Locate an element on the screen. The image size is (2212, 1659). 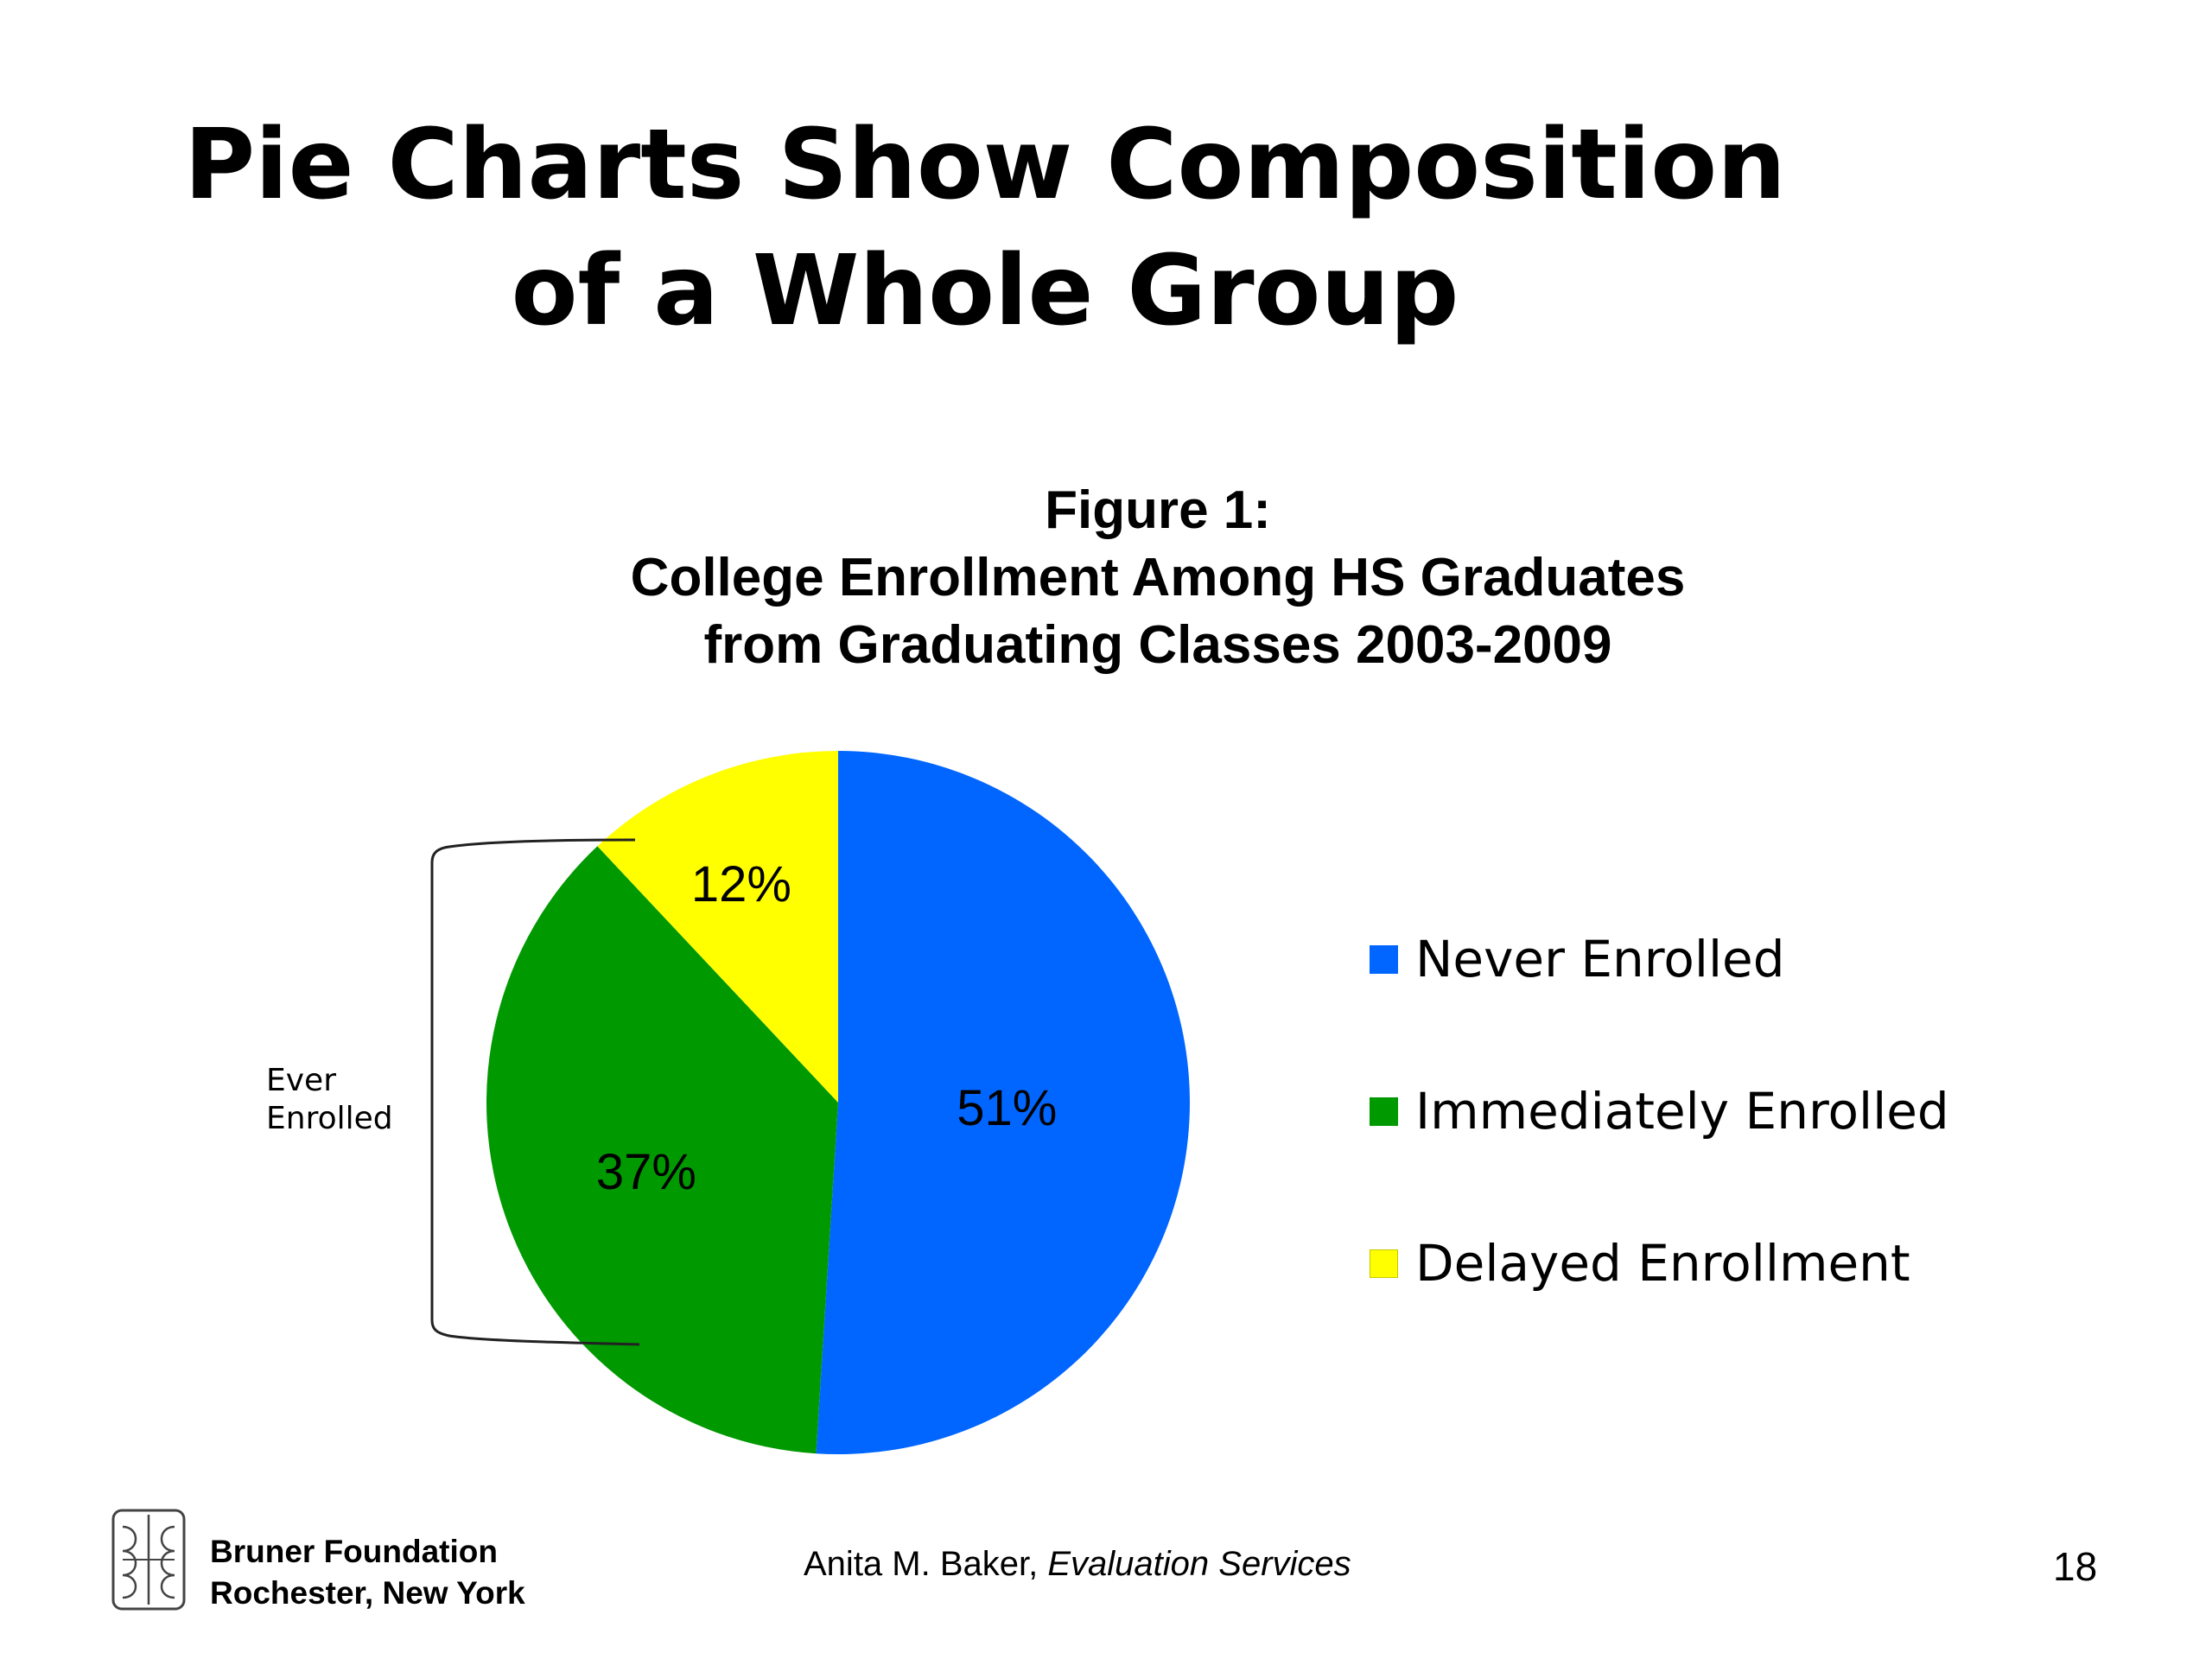
legend-label-delayed-enrollment: Delayed Enrollment is located at coordinates (1662, 1263).